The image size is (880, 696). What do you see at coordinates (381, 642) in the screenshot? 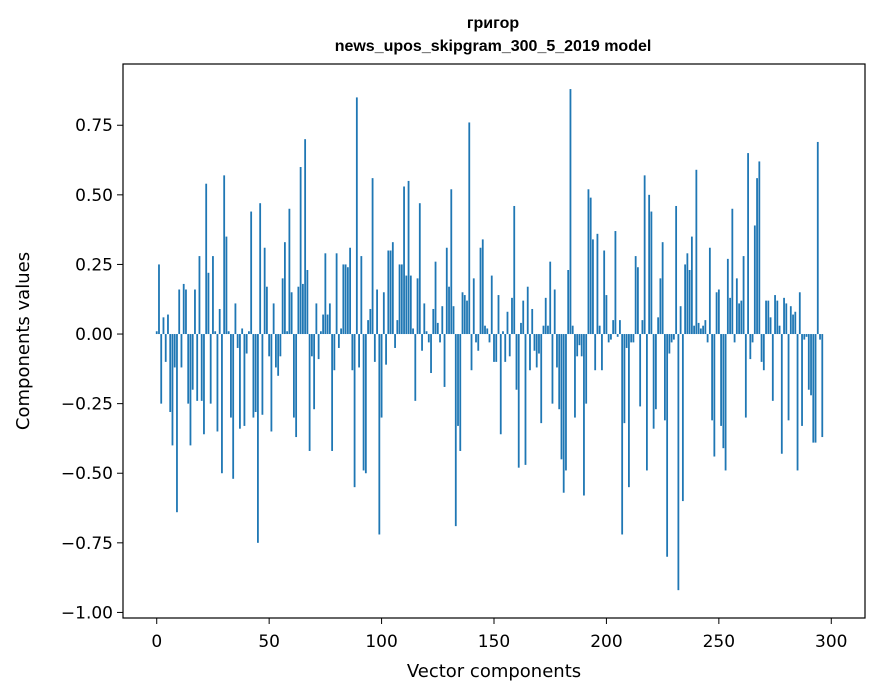
I see `x-tick-label: 100` at bounding box center [381, 642].